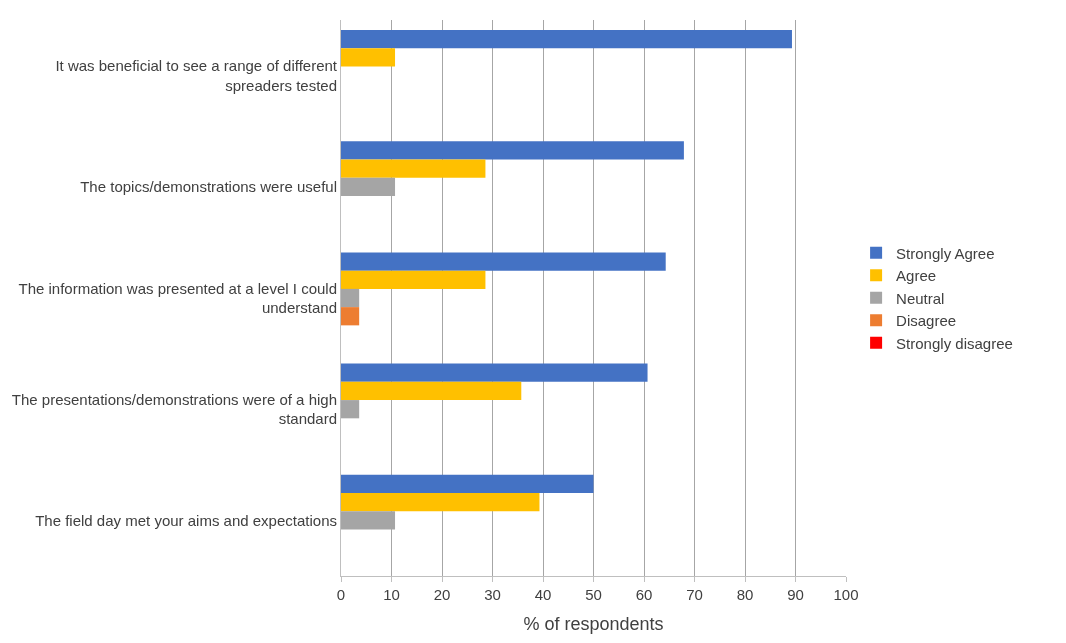  I want to click on y-tick-label: The topics/demonstrations were useful, so click(208, 187).